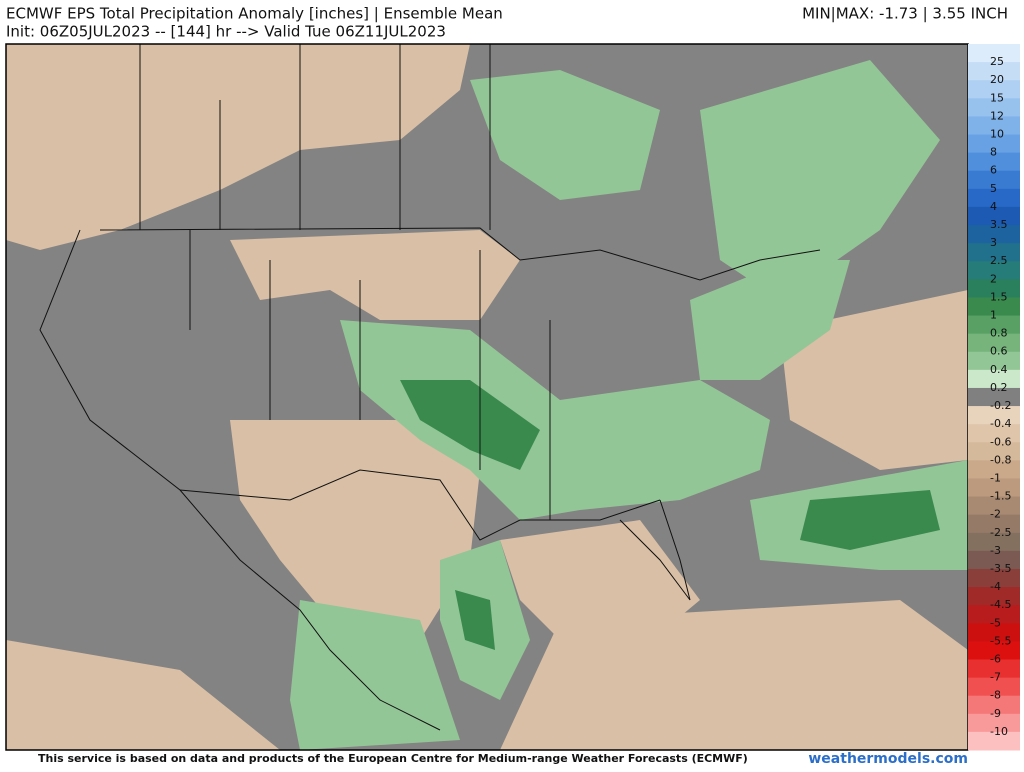 The height and width of the screenshot is (772, 1024). I want to click on colorbar-label: -2.5, so click(1000, 532).